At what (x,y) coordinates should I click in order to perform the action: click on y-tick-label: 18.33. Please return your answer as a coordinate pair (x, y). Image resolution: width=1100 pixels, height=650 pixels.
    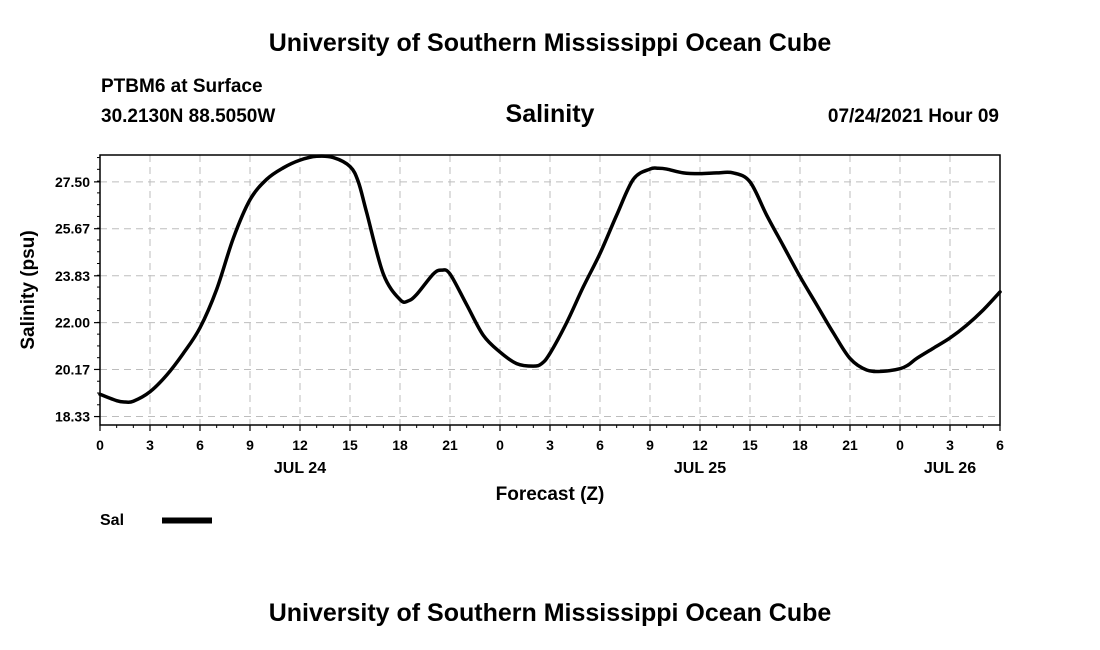
    Looking at the image, I should click on (72, 417).